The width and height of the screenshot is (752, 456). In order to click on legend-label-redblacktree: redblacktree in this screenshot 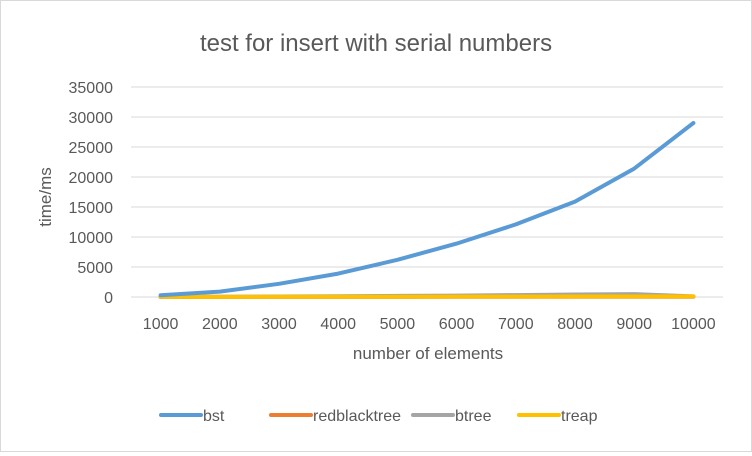, I will do `click(357, 416)`.